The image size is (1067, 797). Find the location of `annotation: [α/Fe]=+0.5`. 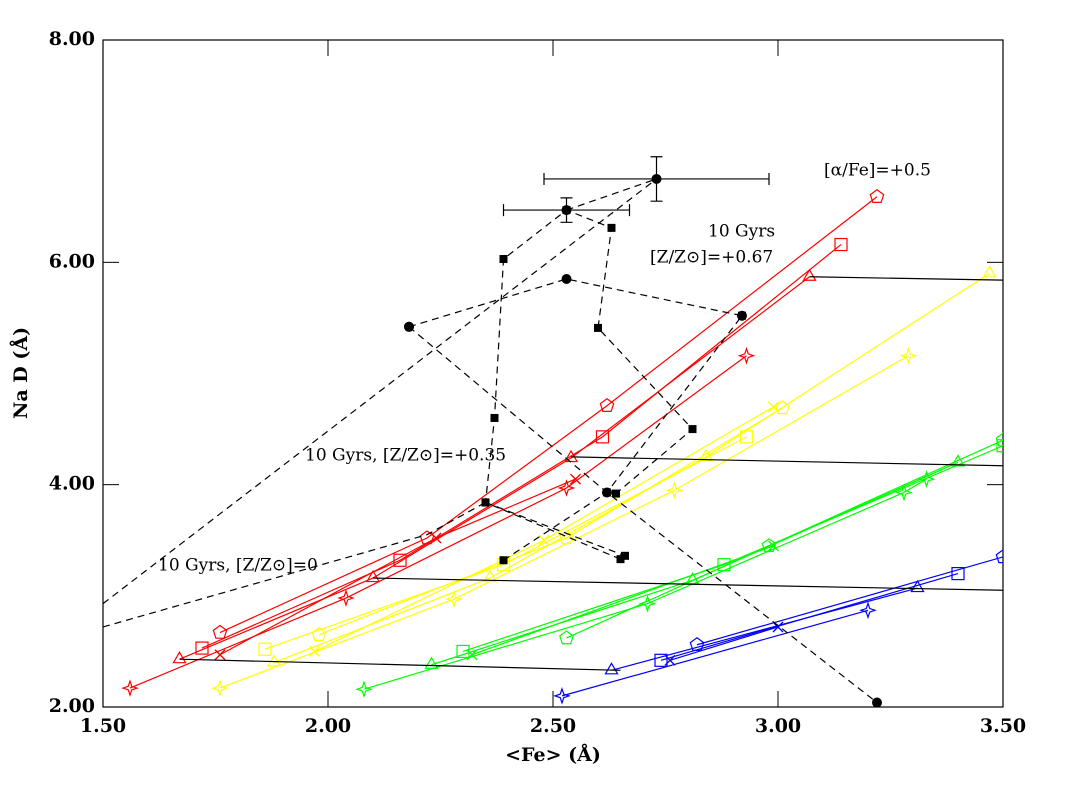

annotation: [α/Fe]=+0.5 is located at coordinates (877, 171).